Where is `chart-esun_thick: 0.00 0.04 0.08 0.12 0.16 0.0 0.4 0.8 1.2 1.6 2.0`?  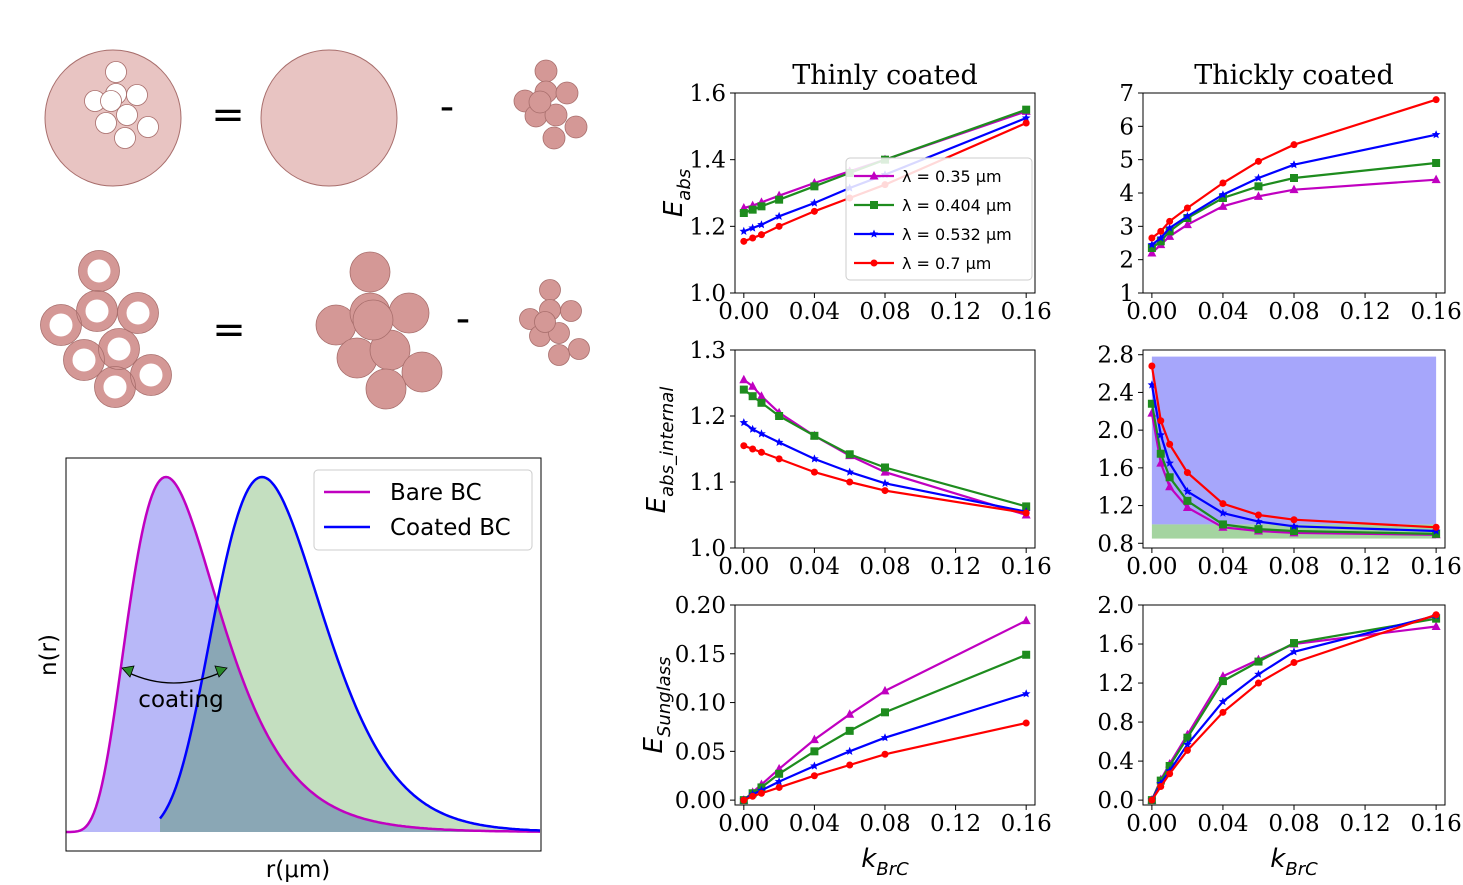
chart-esun_thick: 0.00 0.04 0.08 0.12 0.16 0.0 0.4 0.8 1.2 1.6 2.0 is located at coordinates (1279, 715).